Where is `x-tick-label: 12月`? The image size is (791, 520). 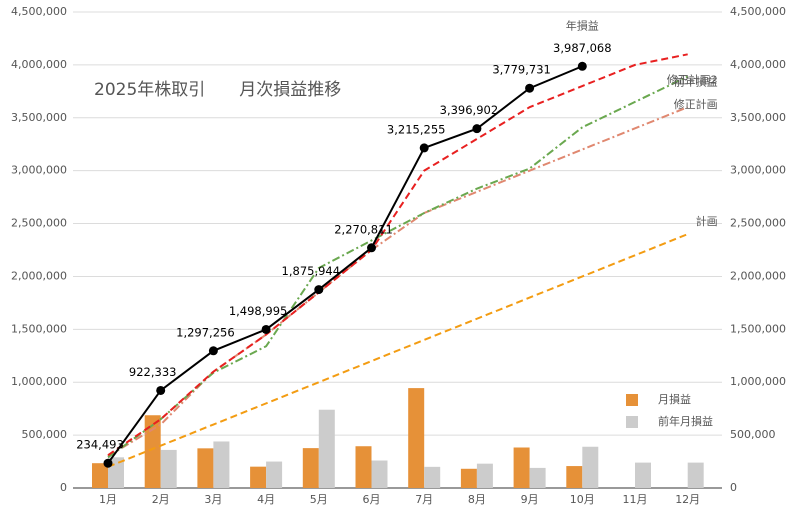 x-tick-label: 12月 is located at coordinates (687, 499).